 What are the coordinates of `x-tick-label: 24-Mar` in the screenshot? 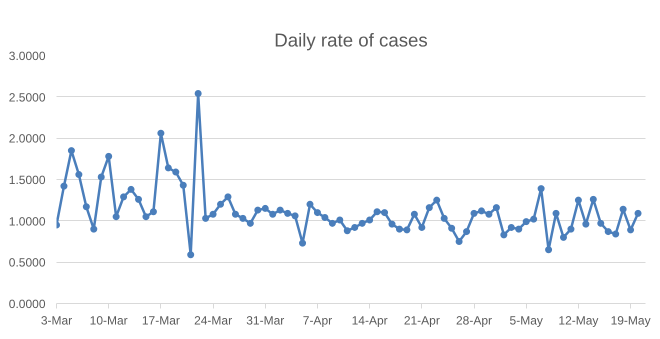 It's located at (213, 321).